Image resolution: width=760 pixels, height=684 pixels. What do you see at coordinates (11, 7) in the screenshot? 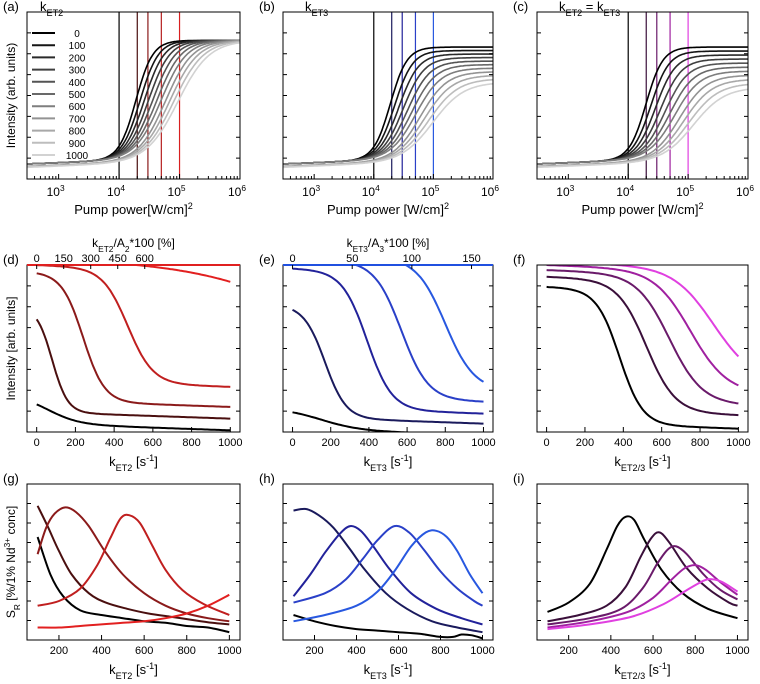
I see `panel-label: (a)` at bounding box center [11, 7].